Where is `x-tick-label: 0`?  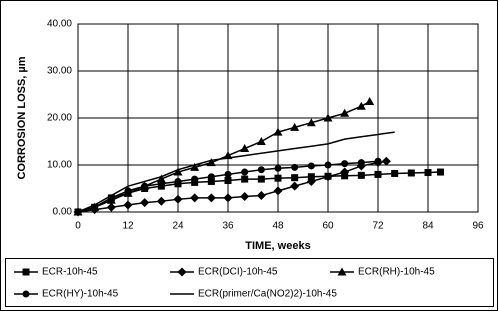 x-tick-label: 0 is located at coordinates (78, 226).